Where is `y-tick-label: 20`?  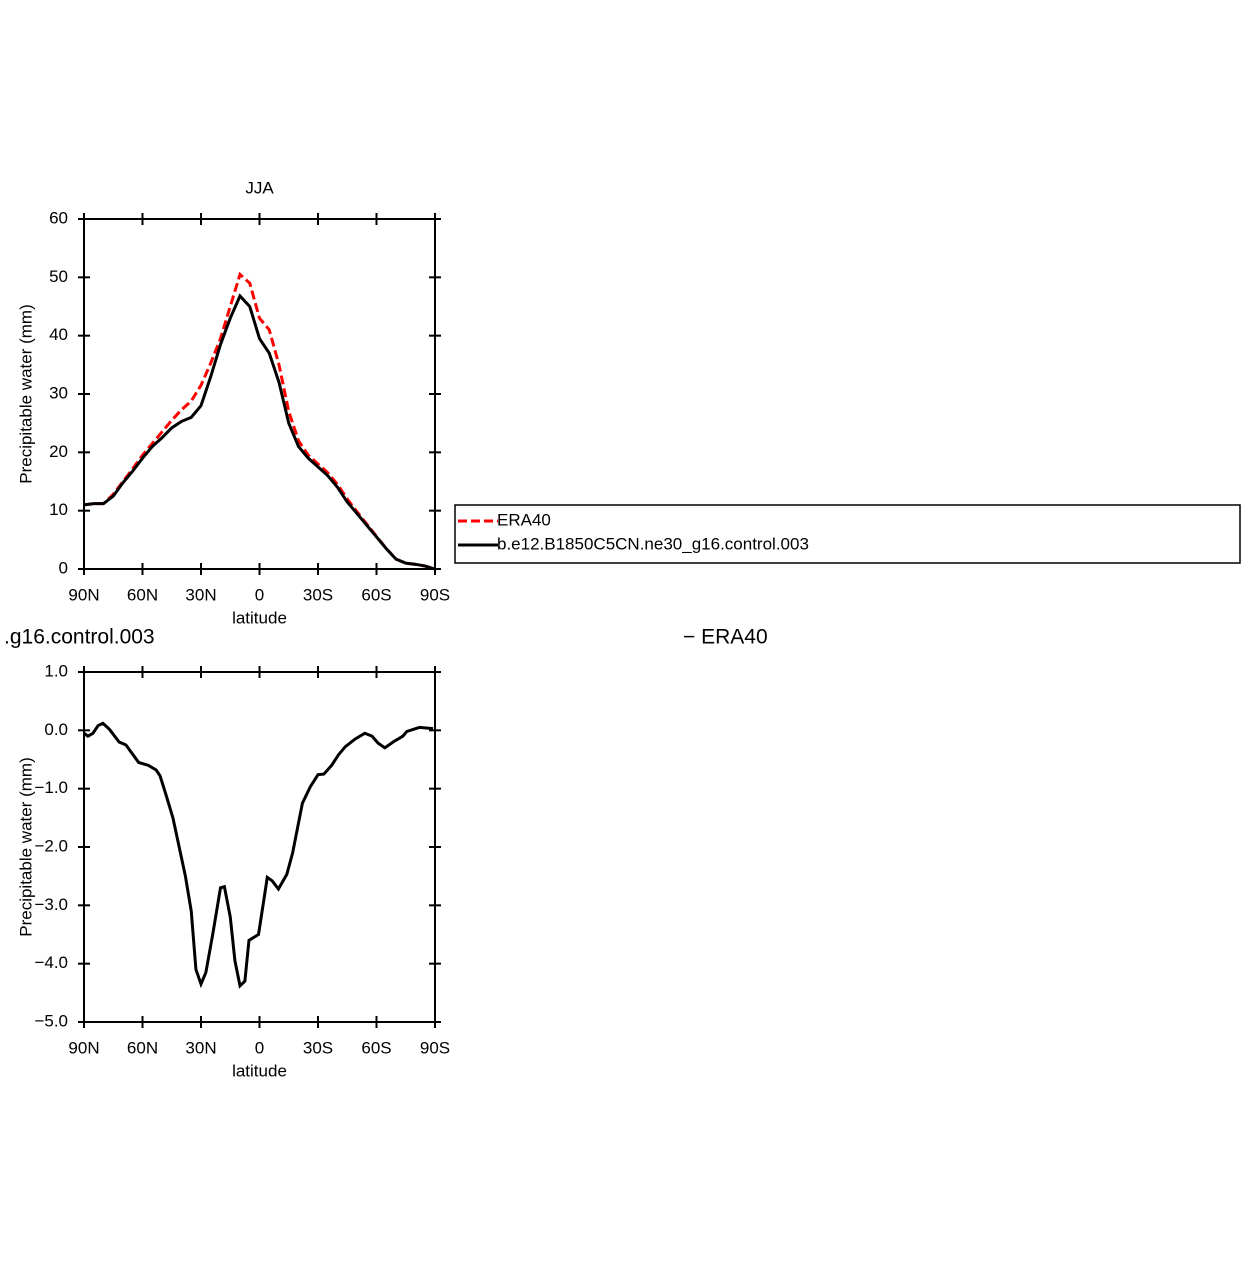
y-tick-label: 20 is located at coordinates (58, 451).